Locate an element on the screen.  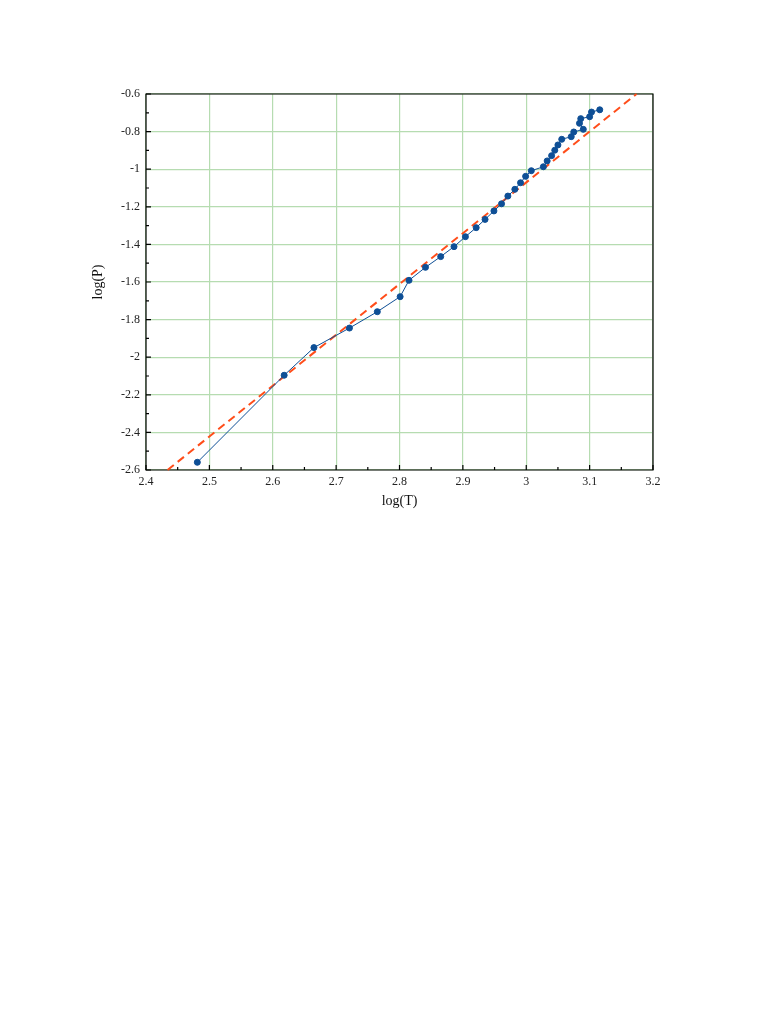
y-tick-label: -2 is located at coordinates (135, 356).